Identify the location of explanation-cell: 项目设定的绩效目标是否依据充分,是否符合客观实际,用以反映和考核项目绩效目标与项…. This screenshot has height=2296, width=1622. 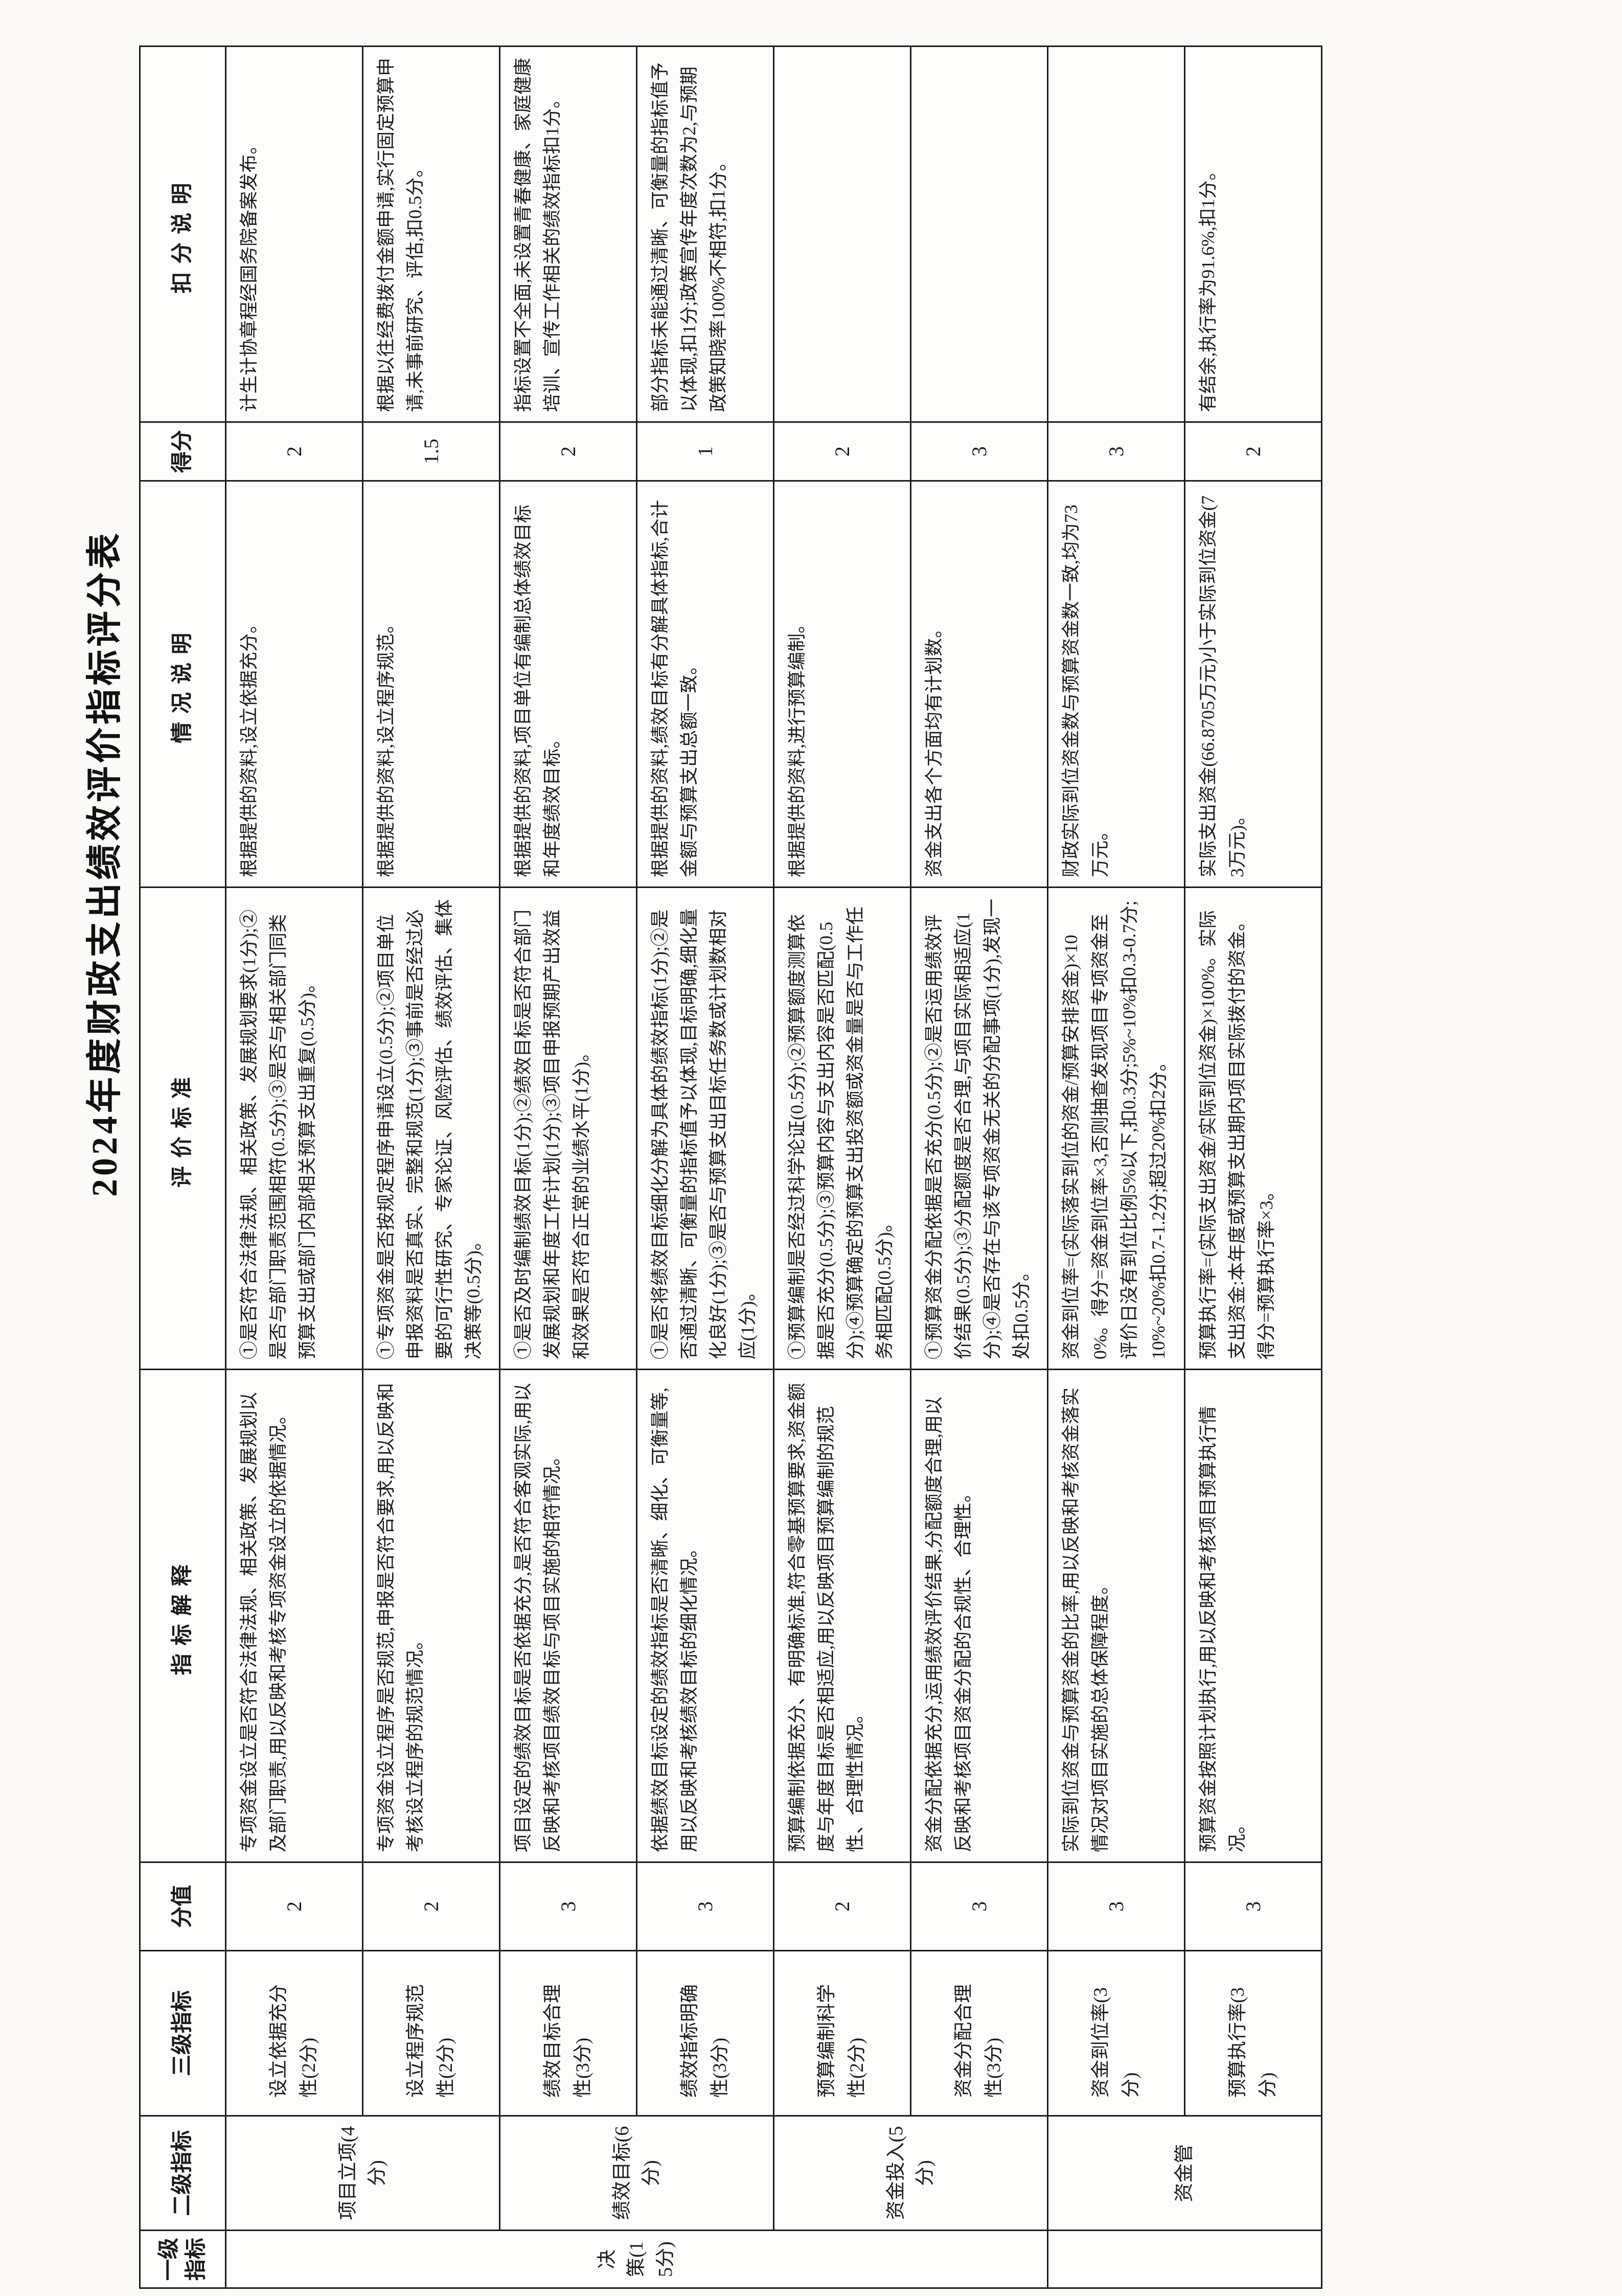
(568, 1615).